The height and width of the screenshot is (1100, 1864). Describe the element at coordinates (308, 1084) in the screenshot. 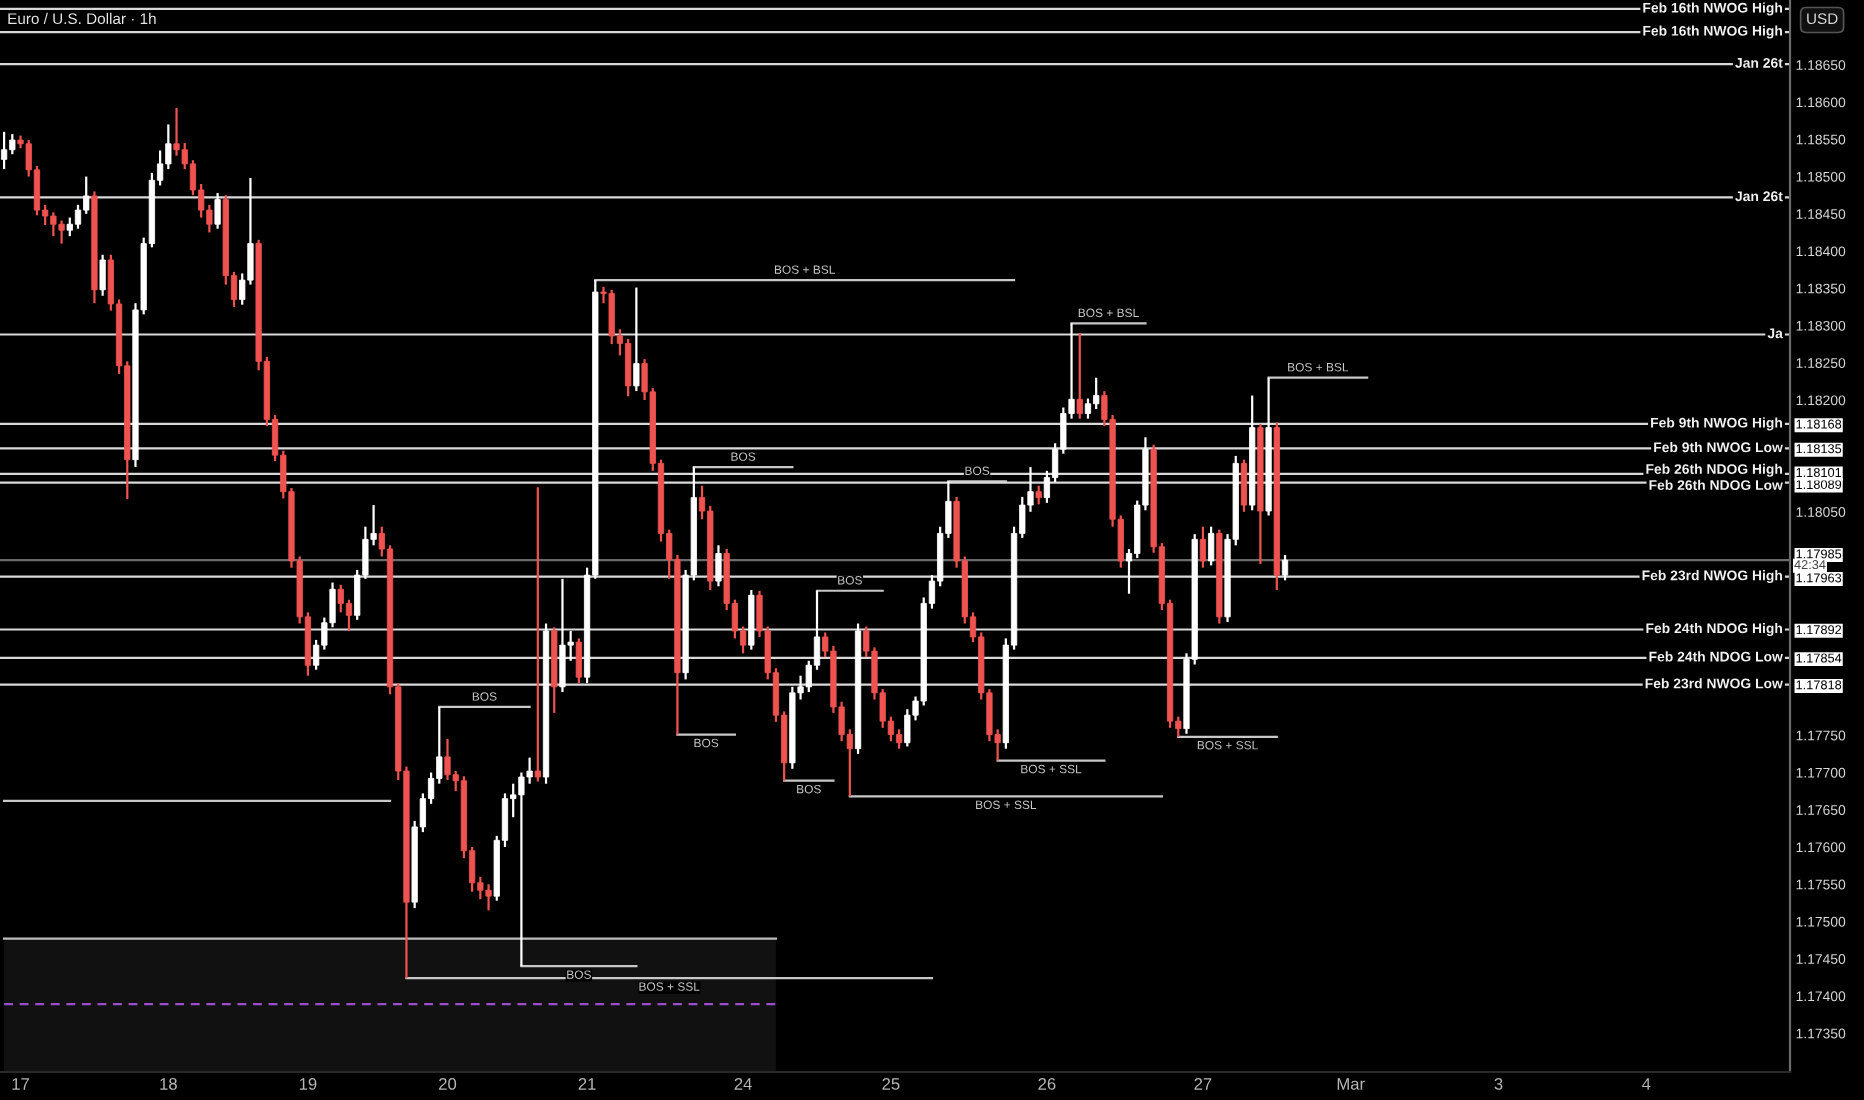

I see `x-tick-label: 19` at that location.